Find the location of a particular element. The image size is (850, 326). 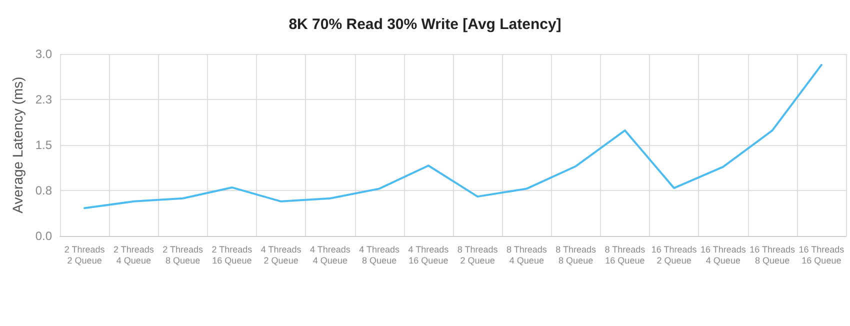

x-tick-label: 2 Threads 2 Queue is located at coordinates (85, 255).